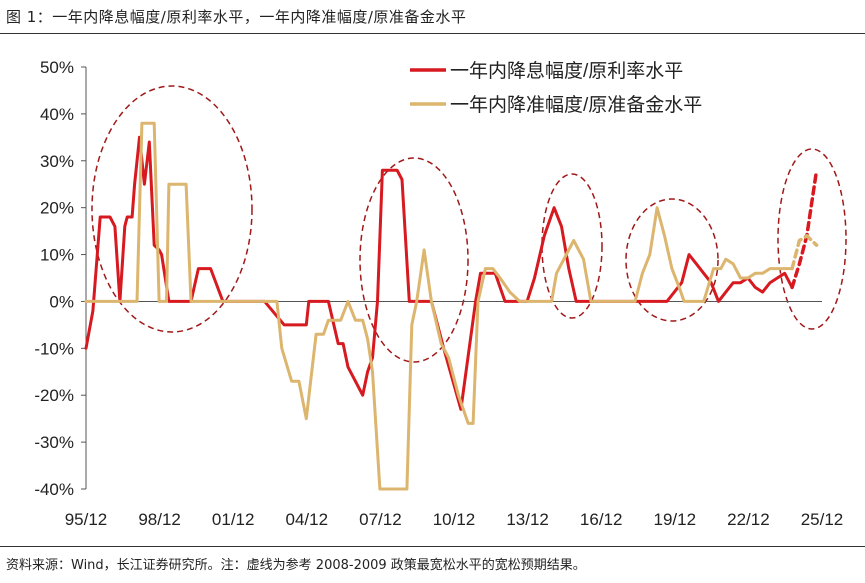 This screenshot has height=583, width=865. Describe the element at coordinates (57, 67) in the screenshot. I see `y-tick-label: 50%` at that location.